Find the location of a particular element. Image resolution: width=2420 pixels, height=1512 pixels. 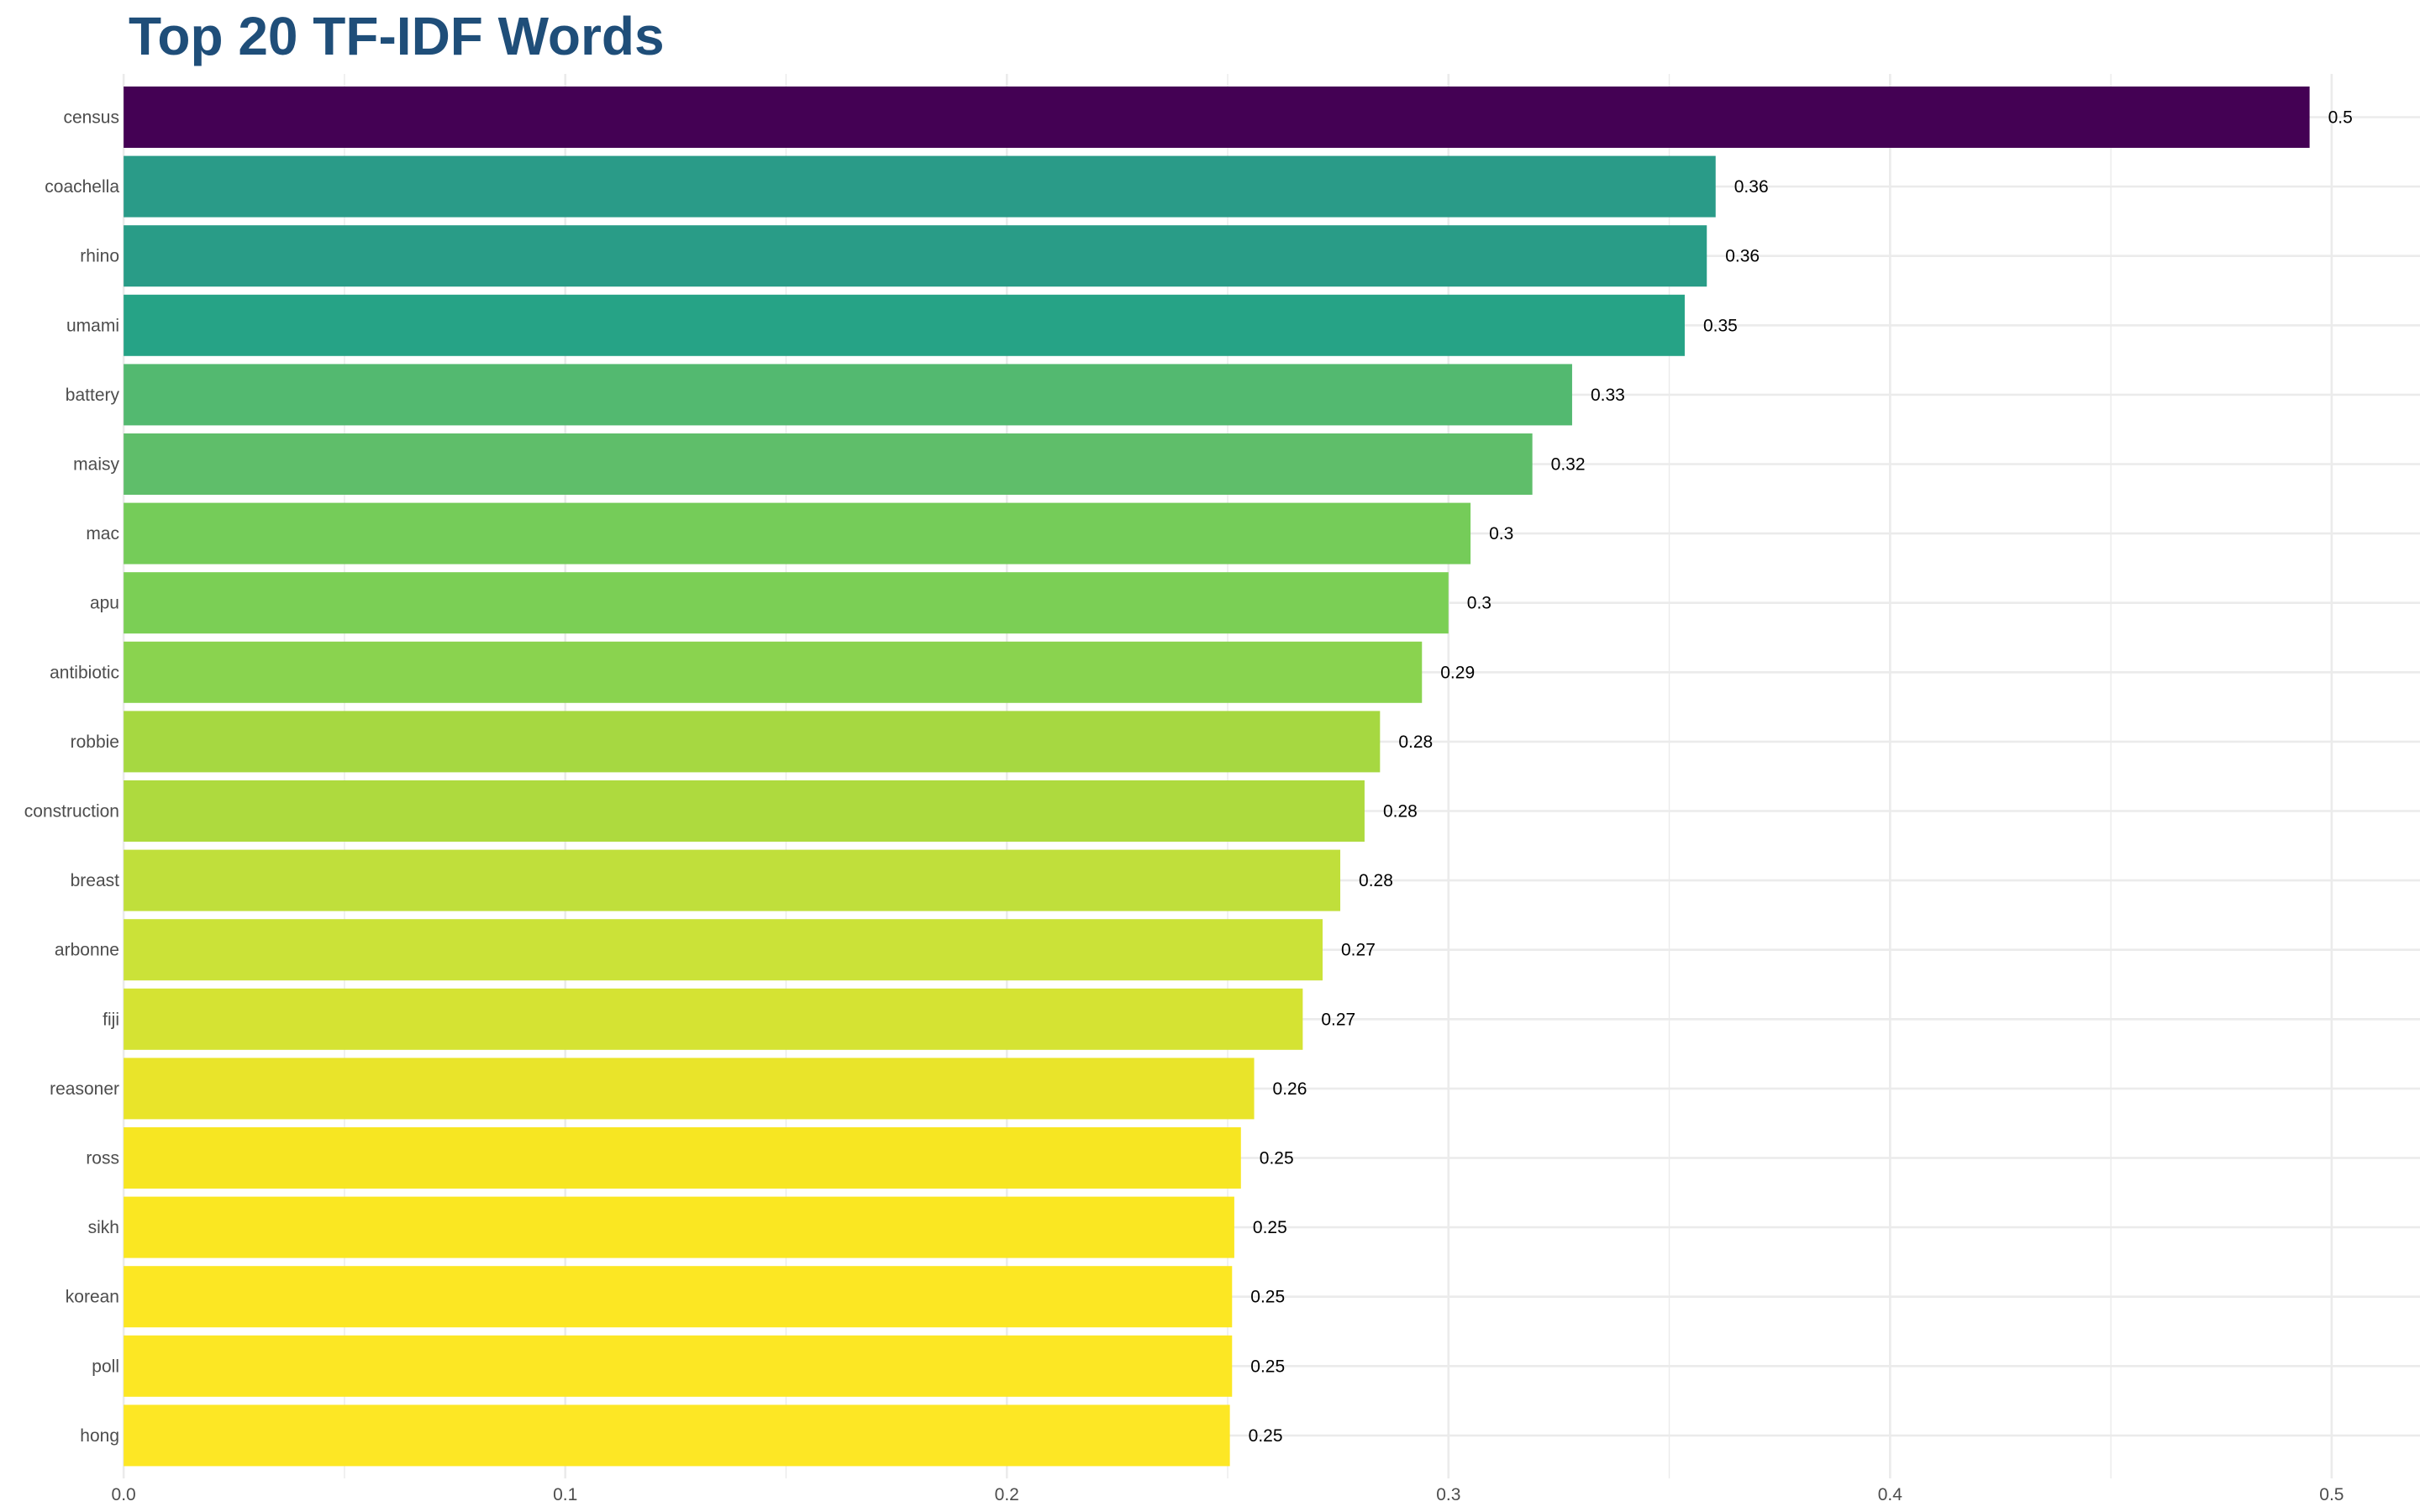

bar-rhino is located at coordinates (915, 256).